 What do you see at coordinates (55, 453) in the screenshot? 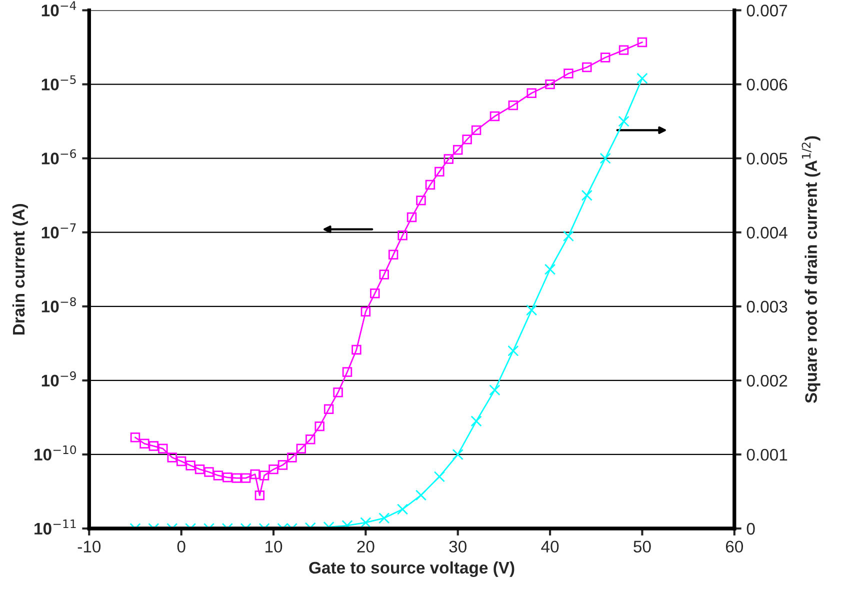
I see `y-tick-label: 10$^{−10}$` at bounding box center [55, 453].